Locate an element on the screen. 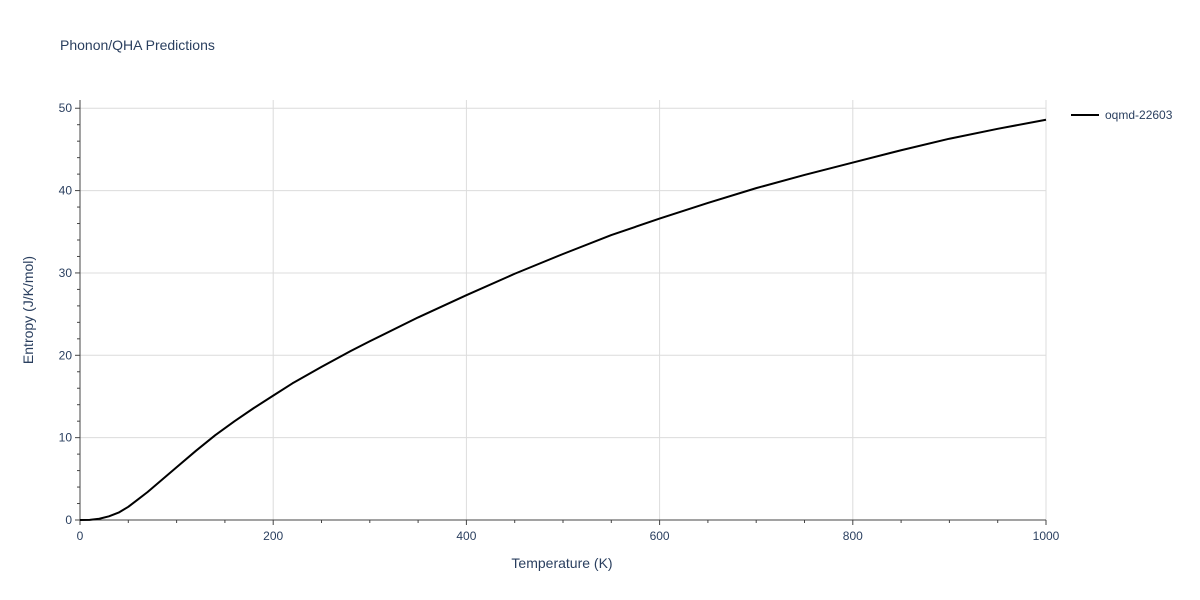 This screenshot has width=1200, height=600. y-tick-label: 30 is located at coordinates (66, 273).